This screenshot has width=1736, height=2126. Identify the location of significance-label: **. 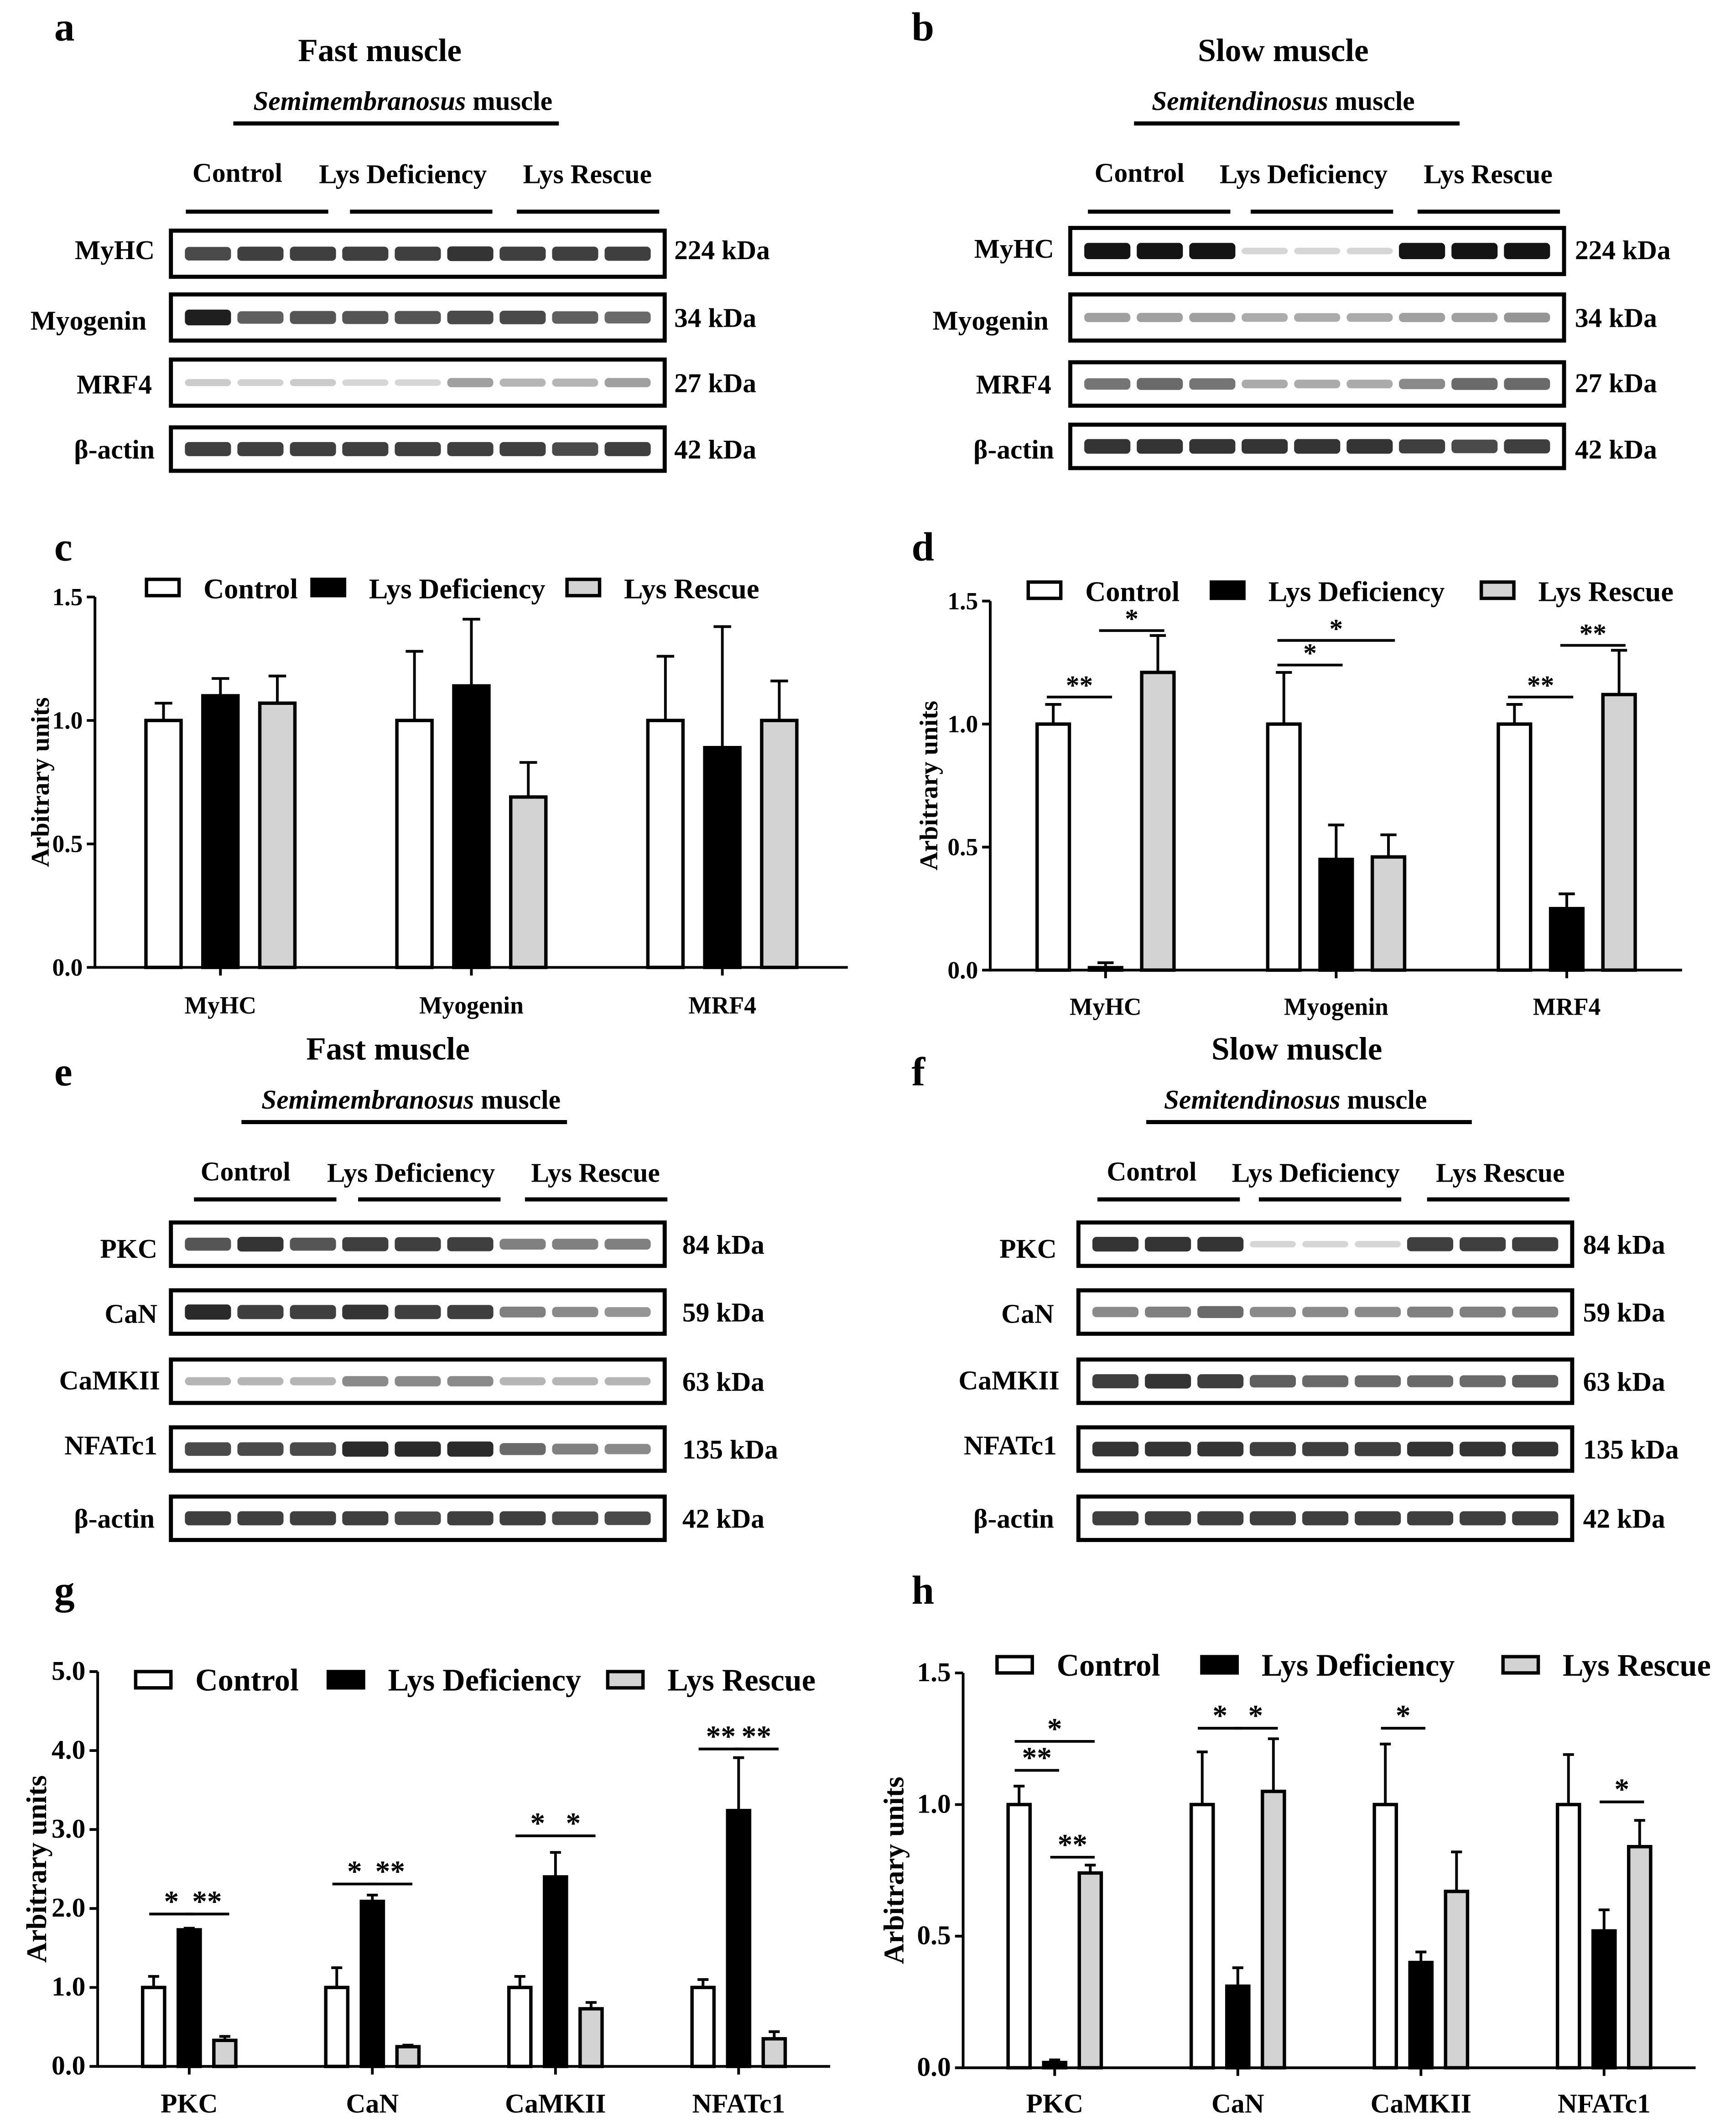
(1079, 685).